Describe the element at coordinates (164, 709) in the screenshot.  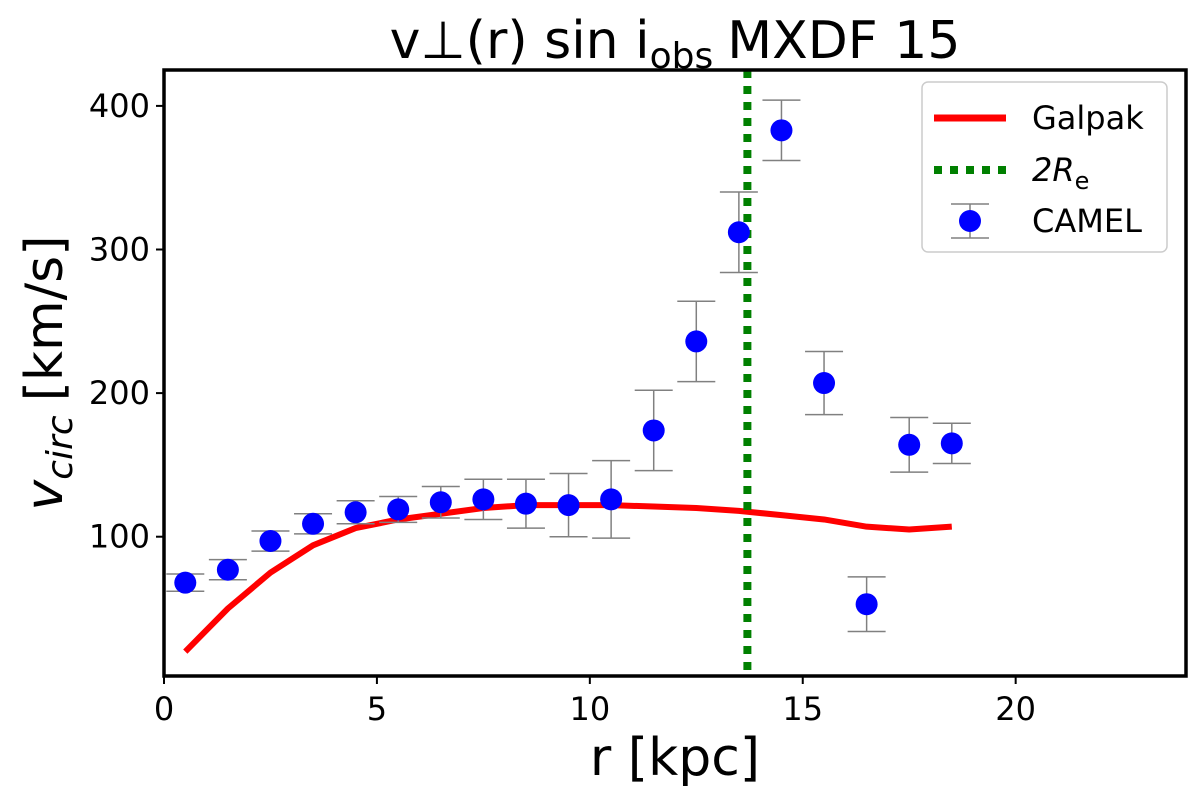
I see `x-tick-label-0: 0` at that location.